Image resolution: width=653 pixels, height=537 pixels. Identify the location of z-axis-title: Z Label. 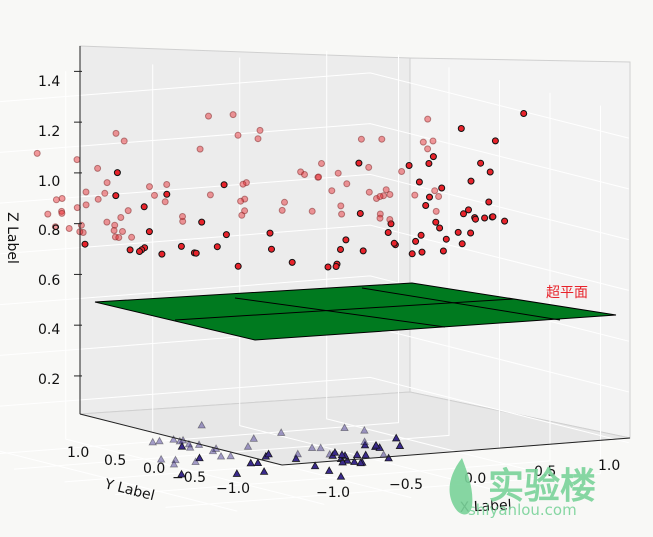
(12, 238).